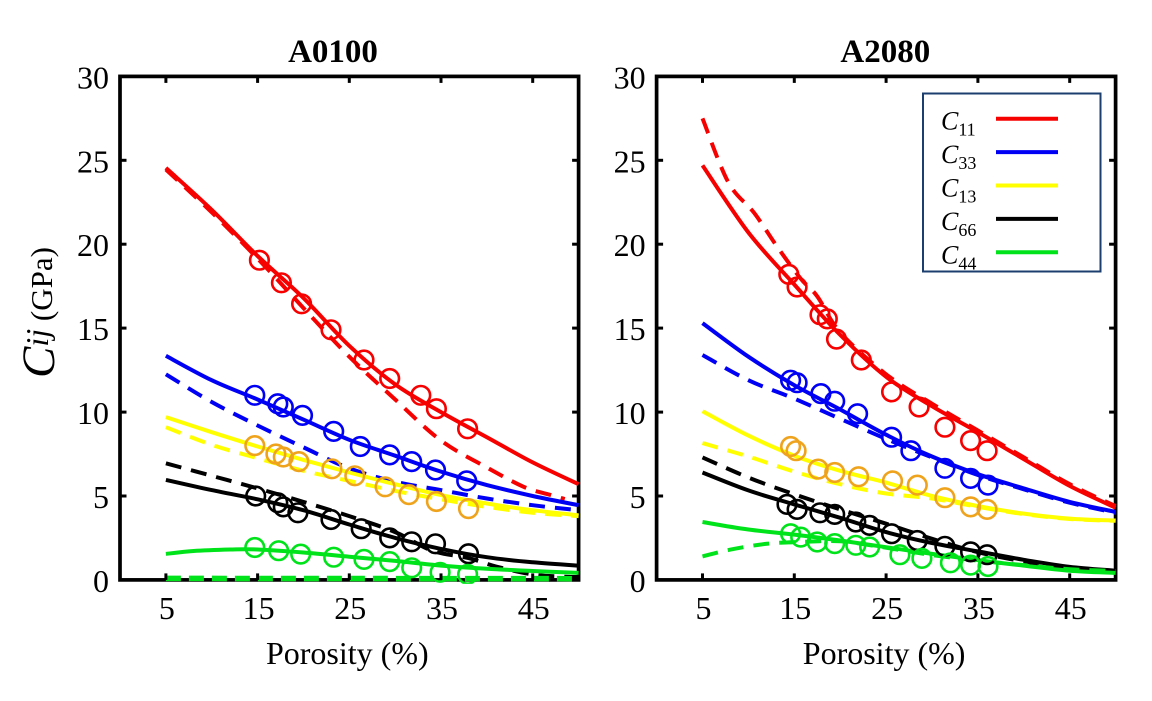 Image resolution: width=1152 pixels, height=701 pixels. I want to click on svg-text: A0100, so click(333, 52).